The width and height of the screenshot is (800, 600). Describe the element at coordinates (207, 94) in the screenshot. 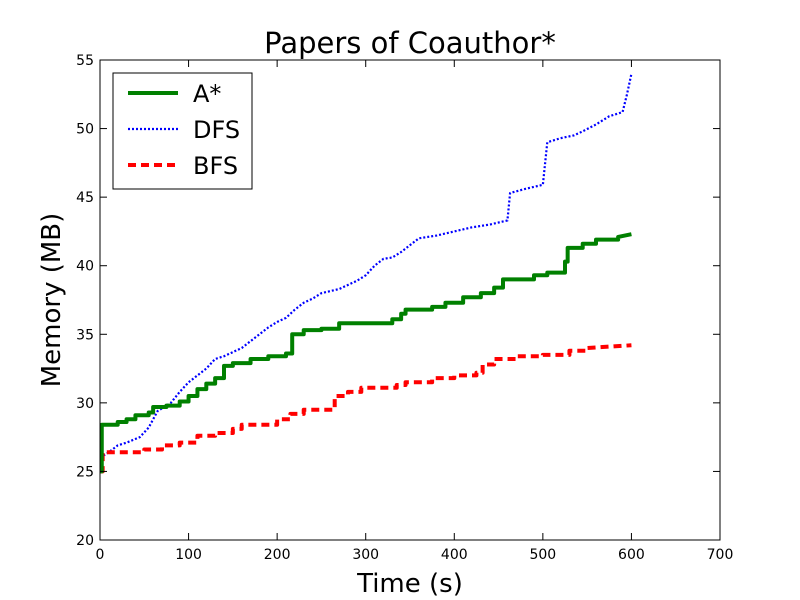

I see `legend-label-a-star: A*` at that location.